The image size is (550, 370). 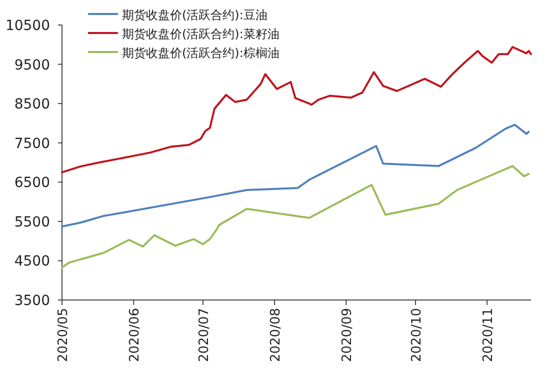 I want to click on y-tick-label: 4500, so click(x=32, y=262).